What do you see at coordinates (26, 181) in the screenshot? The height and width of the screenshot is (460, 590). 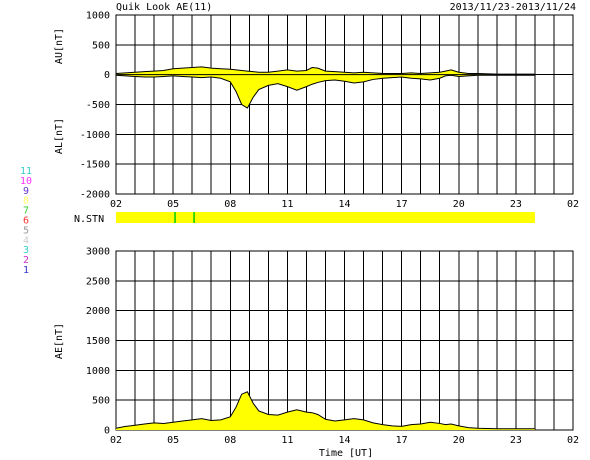 I see `station-number: 10` at bounding box center [26, 181].